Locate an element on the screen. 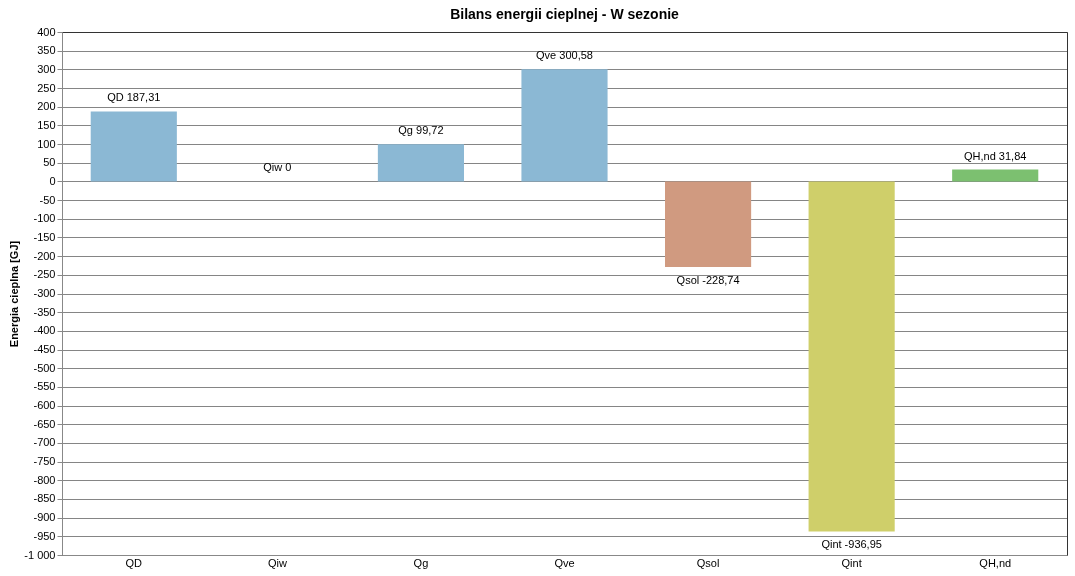 Image resolution: width=1075 pixels, height=576 pixels. y-tick-label: 250 is located at coordinates (46, 87).